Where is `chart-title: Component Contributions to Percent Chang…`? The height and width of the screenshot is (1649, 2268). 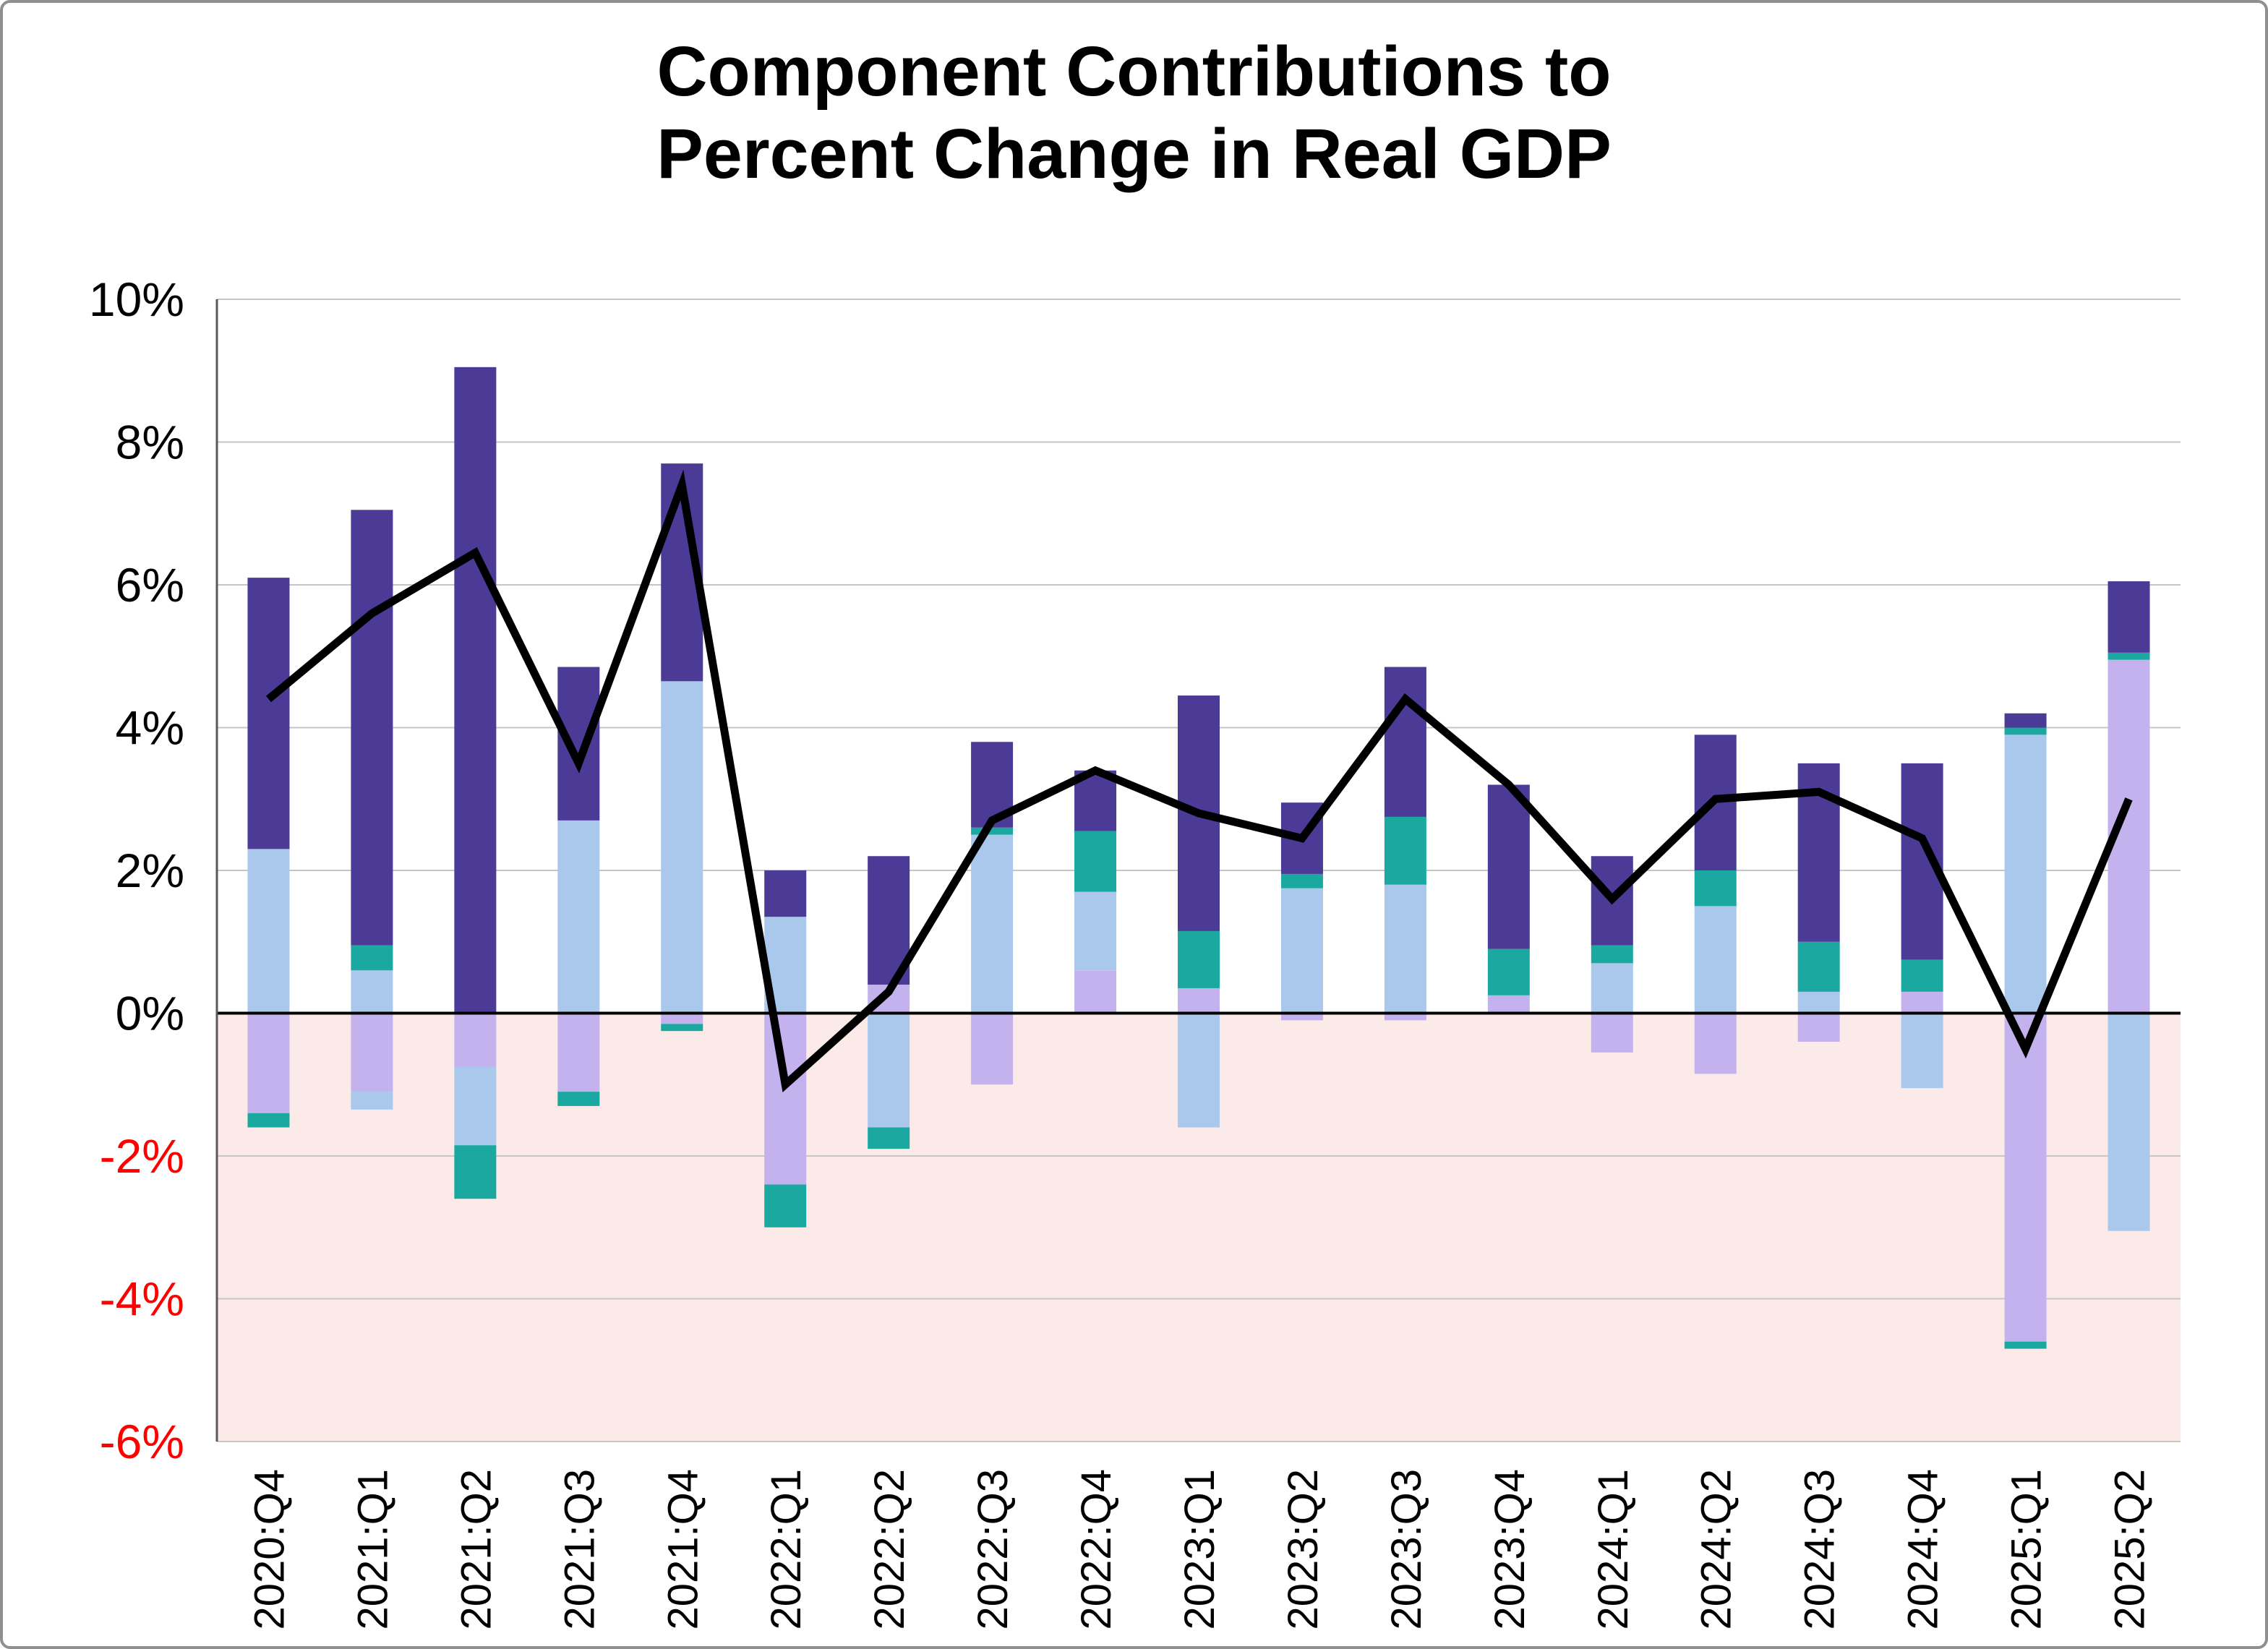 chart-title: Component Contributions to Percent Chang… is located at coordinates (1134, 113).